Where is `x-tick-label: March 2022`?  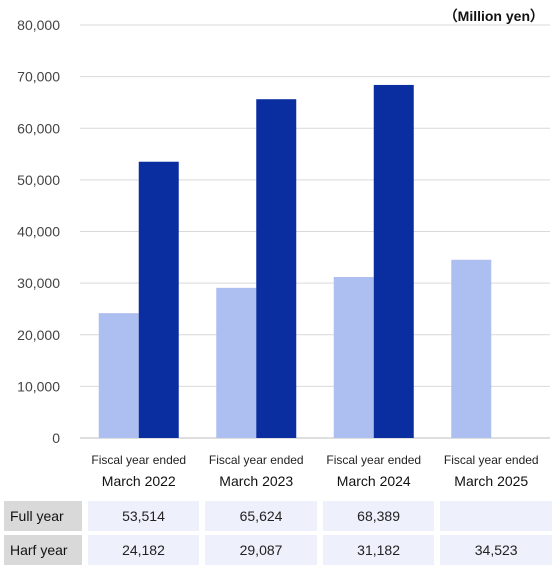 x-tick-label: March 2022 is located at coordinates (139, 481).